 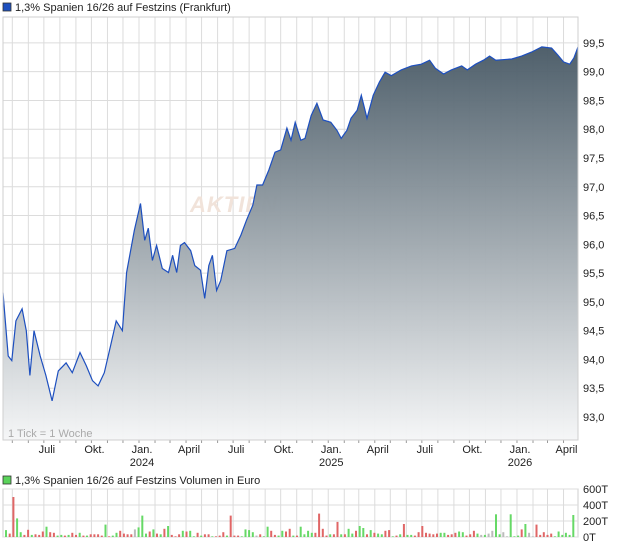 What do you see at coordinates (284, 450) in the screenshot?
I see `x-tick-label: Okt.` at bounding box center [284, 450].